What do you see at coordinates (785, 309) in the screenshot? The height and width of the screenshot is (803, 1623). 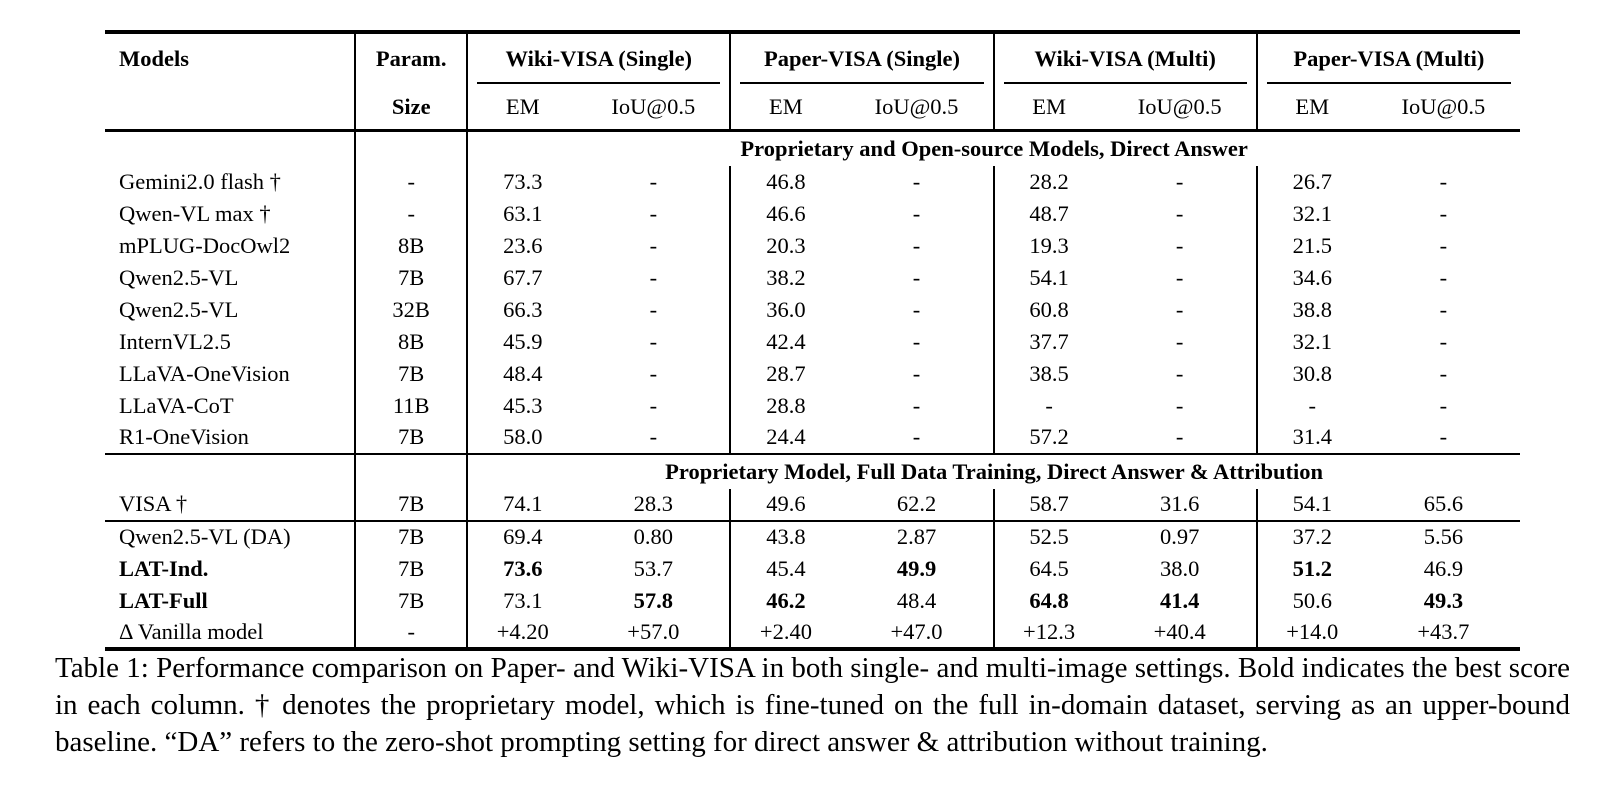 I see `value-cell: 36.0` at bounding box center [785, 309].